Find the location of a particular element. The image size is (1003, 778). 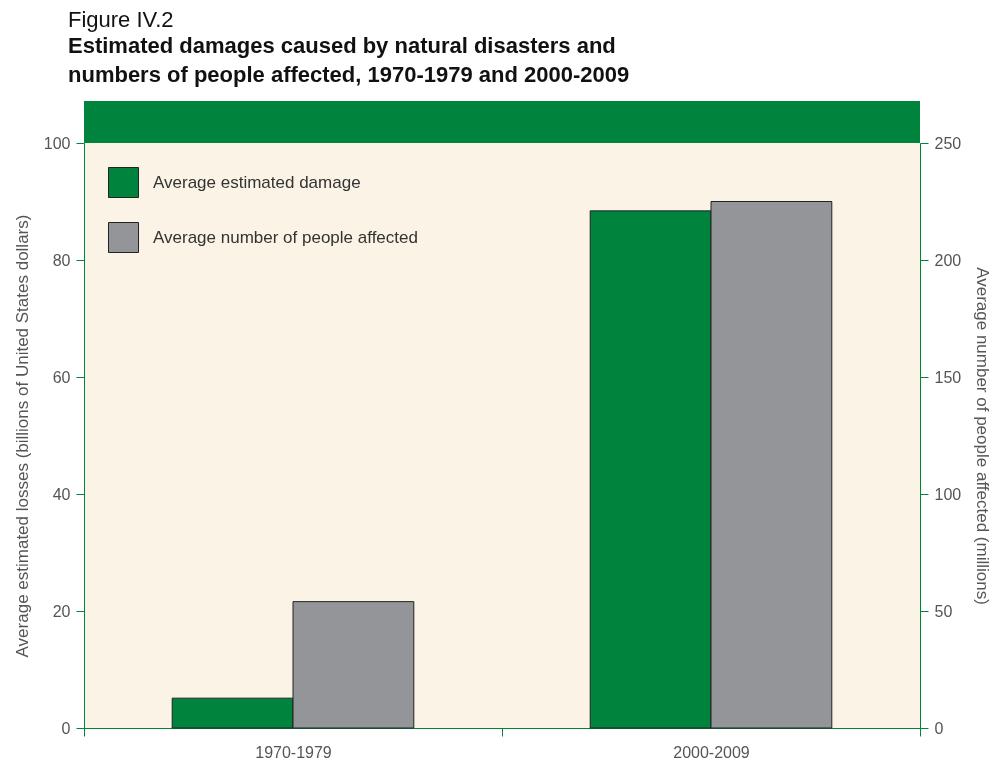

y-tick-label: 100 is located at coordinates (57, 143).